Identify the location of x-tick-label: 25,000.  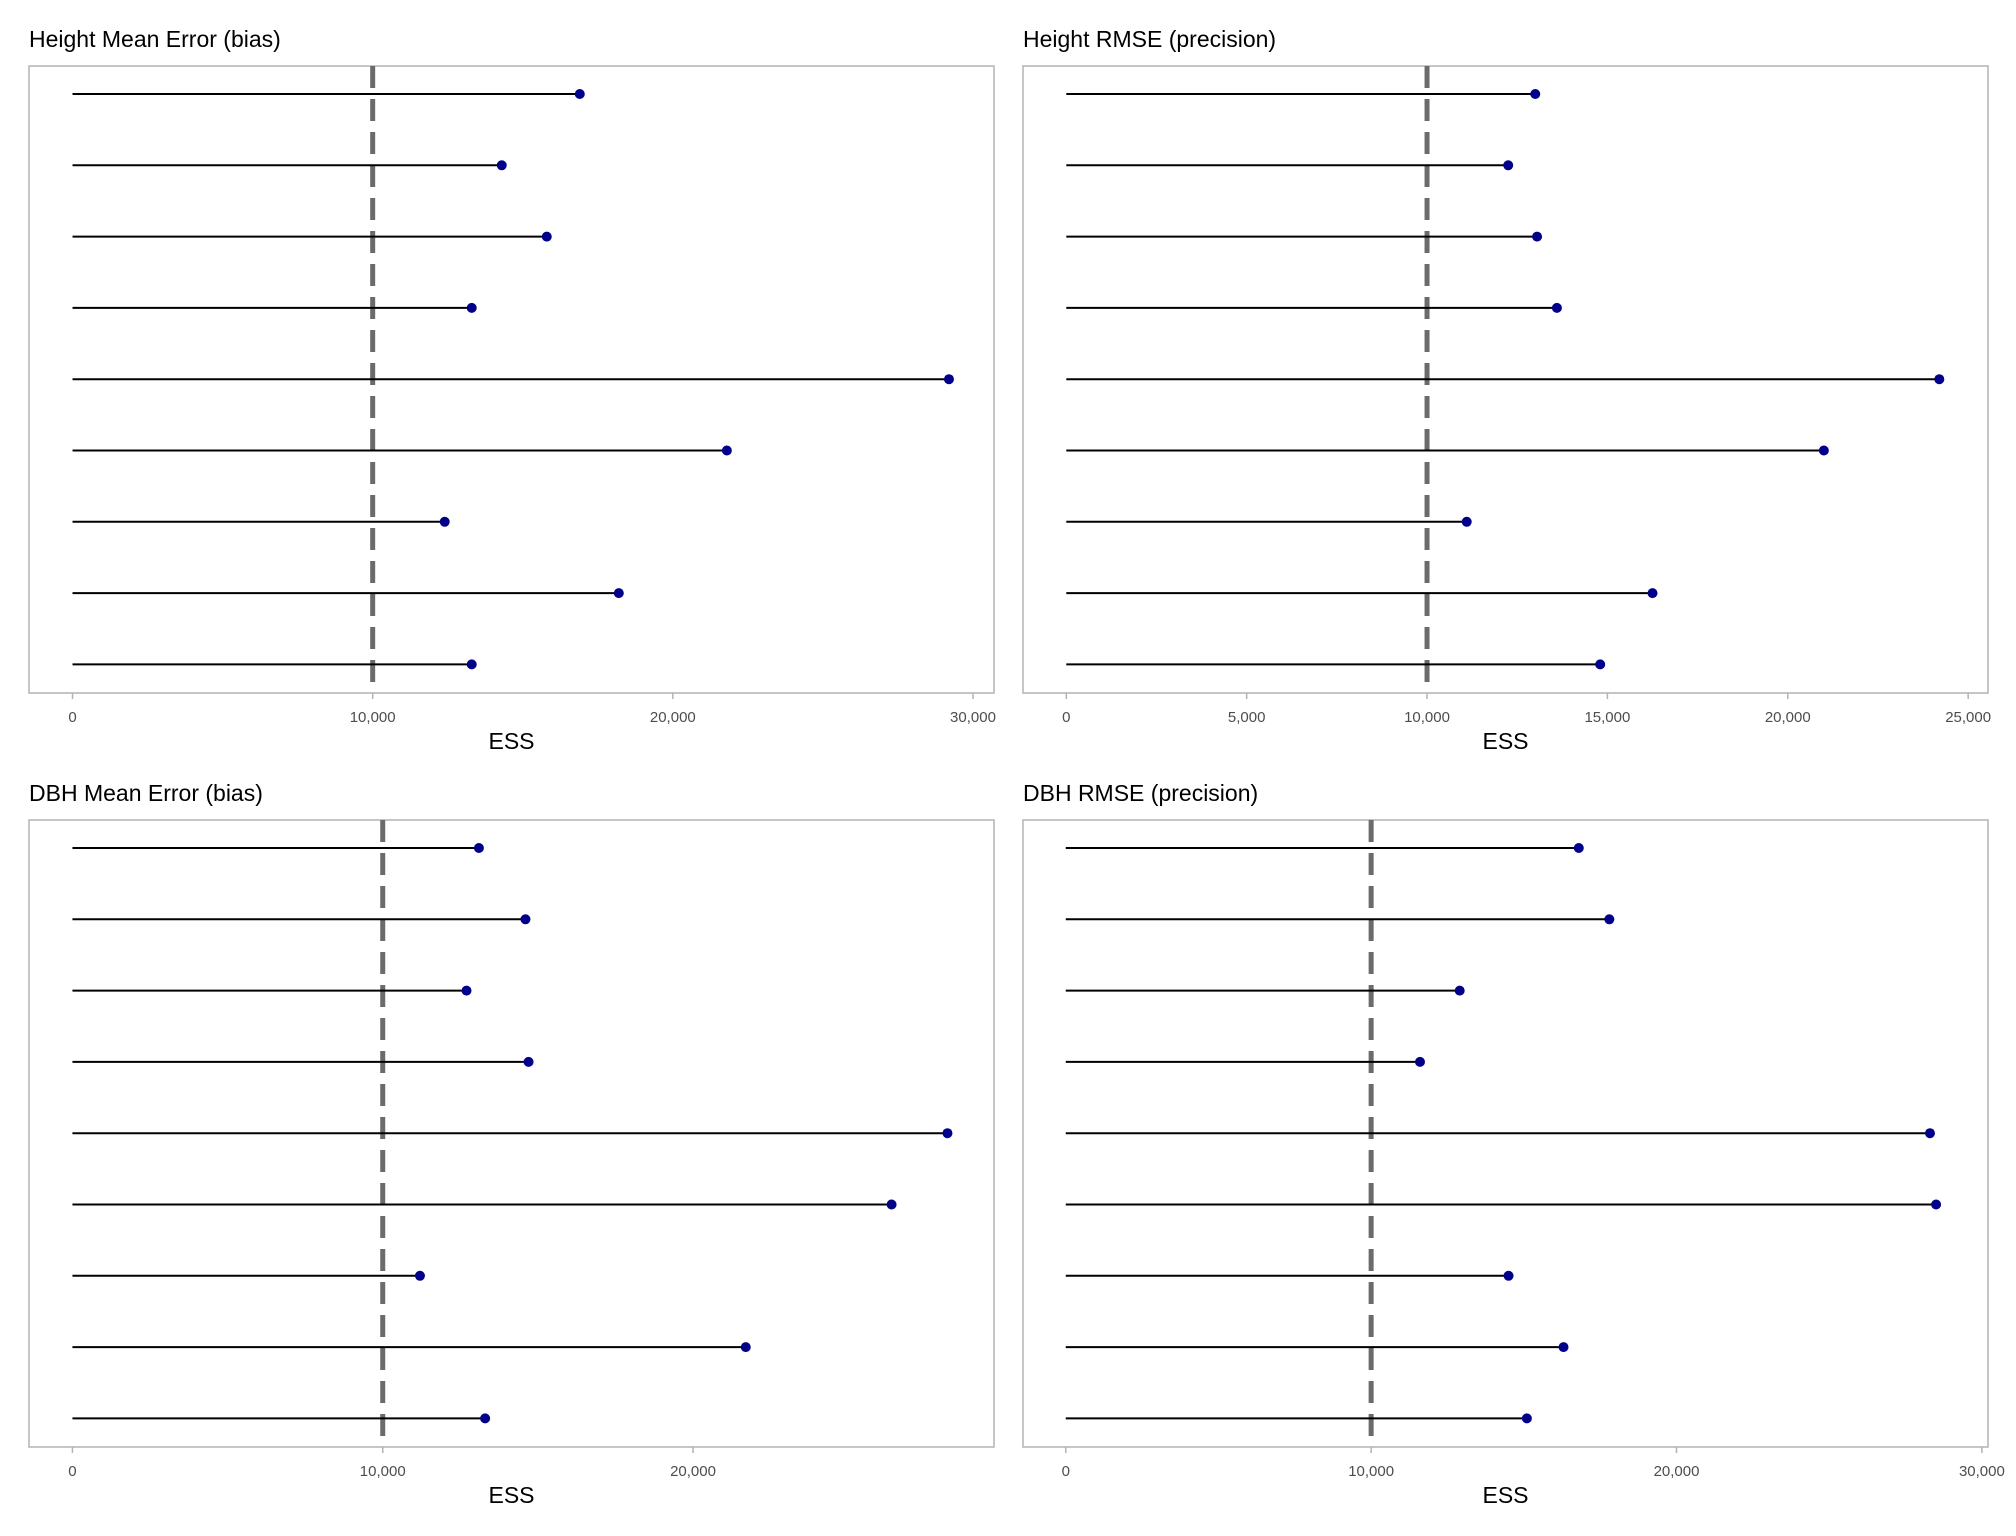
(1968, 717).